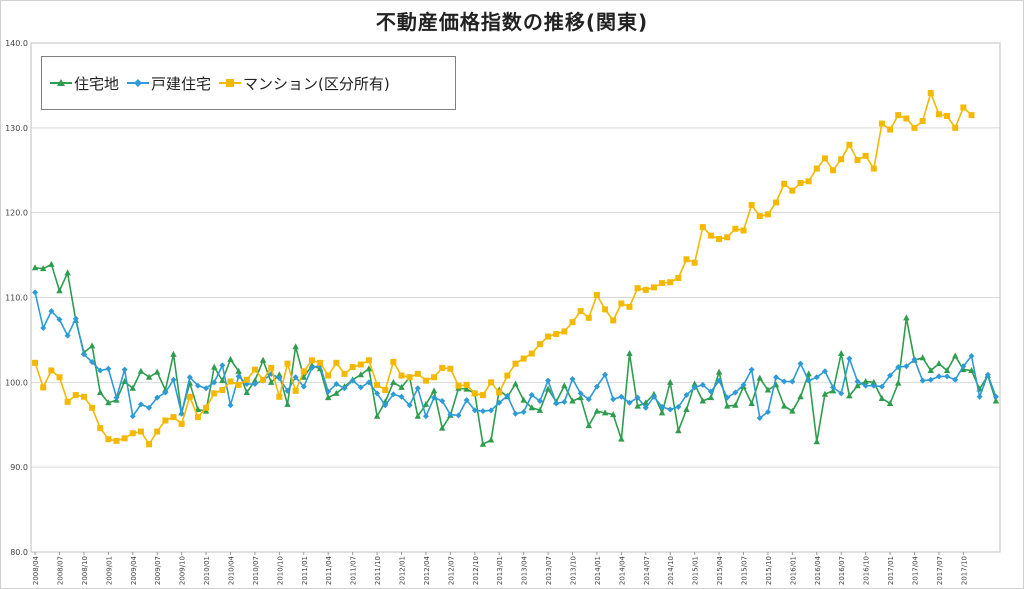  Describe the element at coordinates (16, 43) in the screenshot. I see `y-tick-label: 140.0` at that location.